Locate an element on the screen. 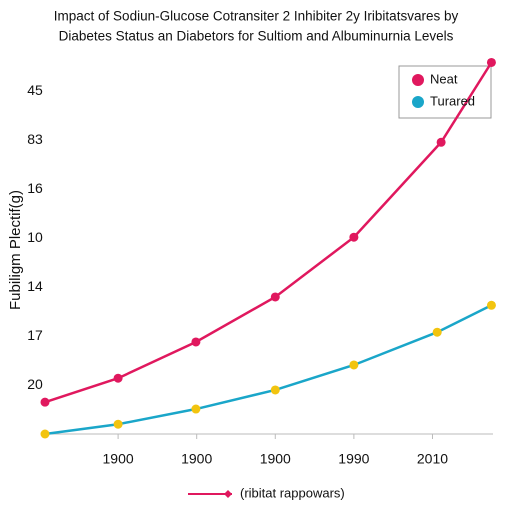 The width and height of the screenshot is (512, 517). y-tick-label: 83 is located at coordinates (35, 139).